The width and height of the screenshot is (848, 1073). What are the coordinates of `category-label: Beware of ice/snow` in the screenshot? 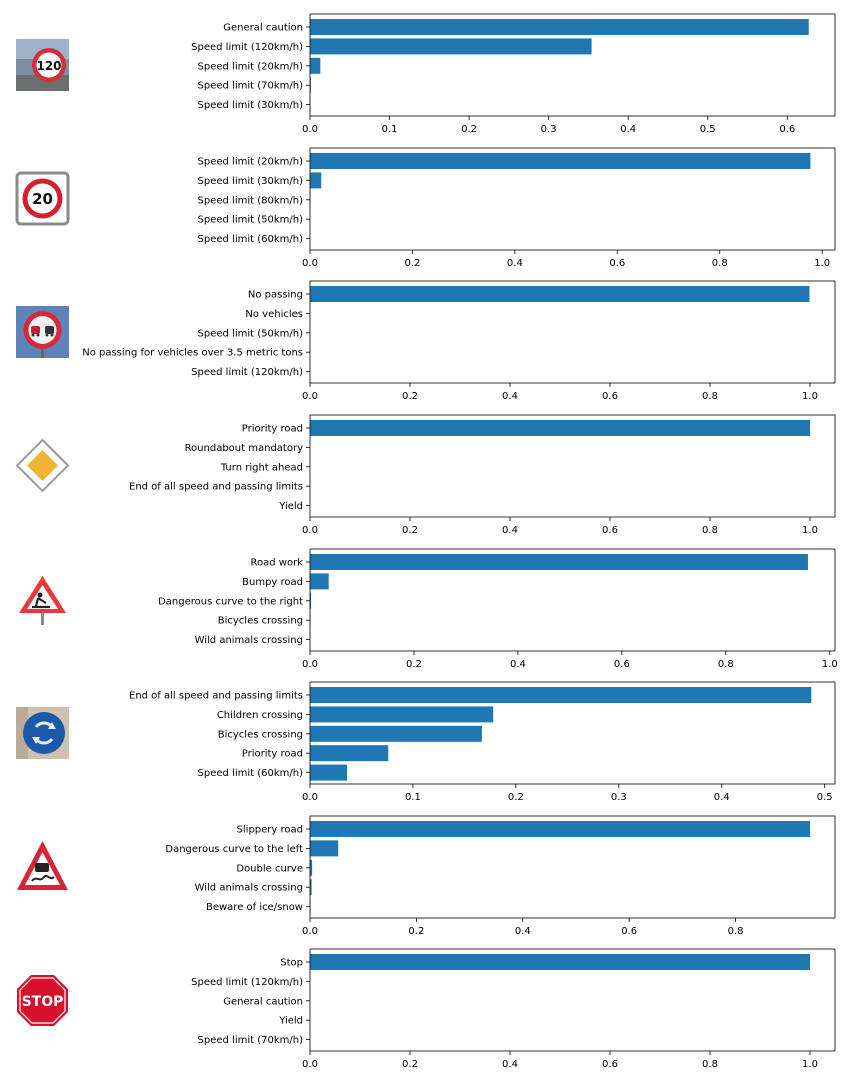 It's located at (254, 907).